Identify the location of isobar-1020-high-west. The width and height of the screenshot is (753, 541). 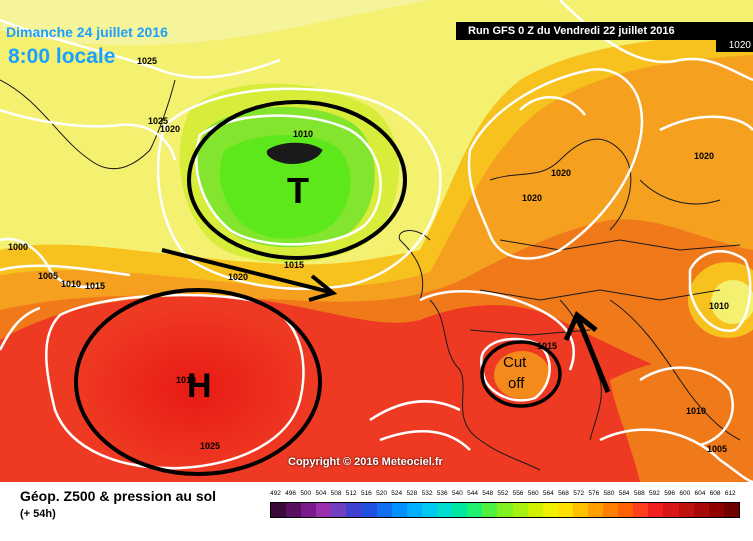
(20, 328).